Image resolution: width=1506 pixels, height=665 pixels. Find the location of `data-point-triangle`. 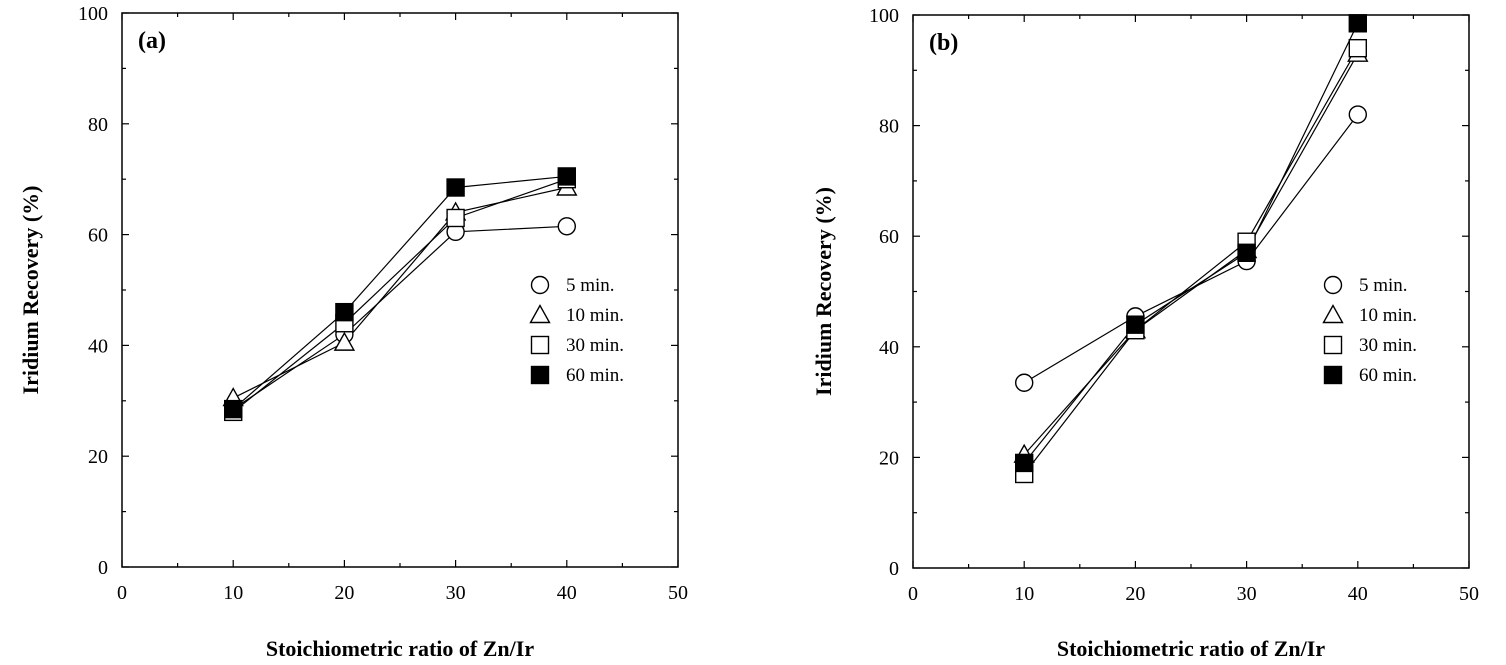

data-point-triangle is located at coordinates (344, 341).